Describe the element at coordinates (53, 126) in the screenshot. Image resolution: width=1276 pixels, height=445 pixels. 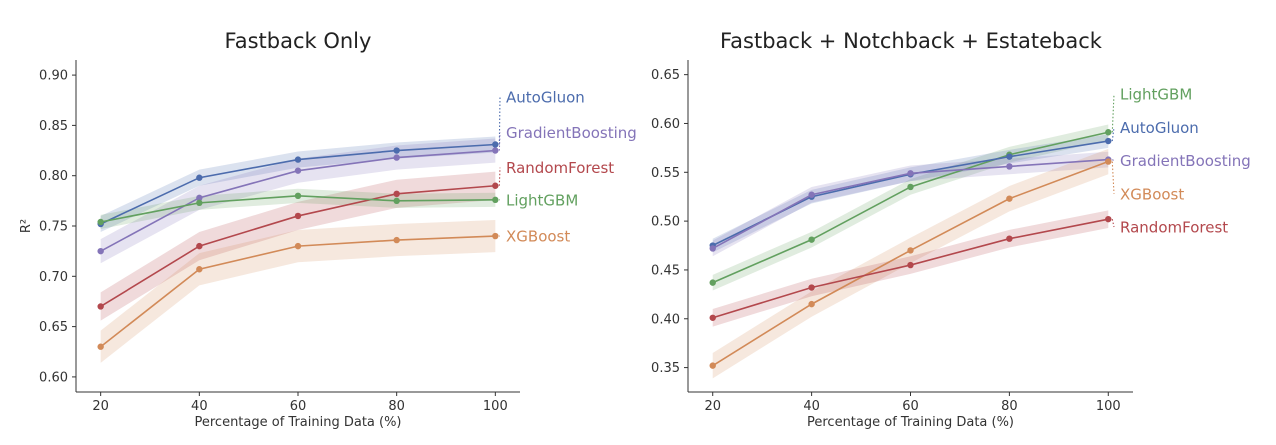
I see `y-tick-label: 0.85` at that location.